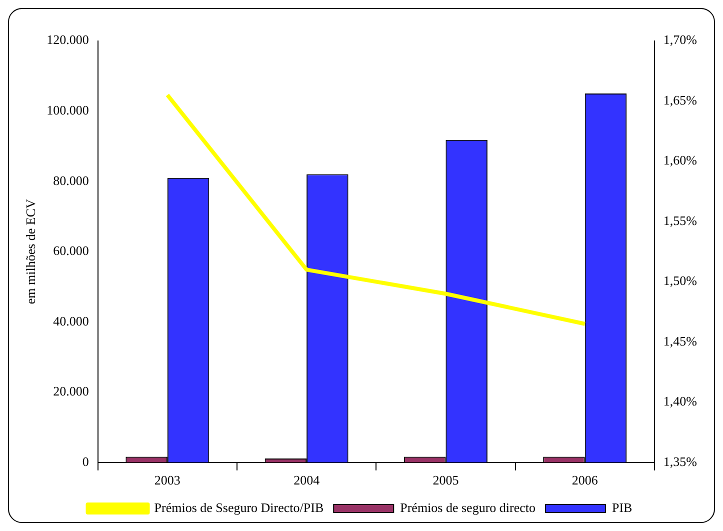 This screenshot has width=723, height=531. Describe the element at coordinates (680, 160) in the screenshot. I see `y2-tick-label: 1,60%` at that location.